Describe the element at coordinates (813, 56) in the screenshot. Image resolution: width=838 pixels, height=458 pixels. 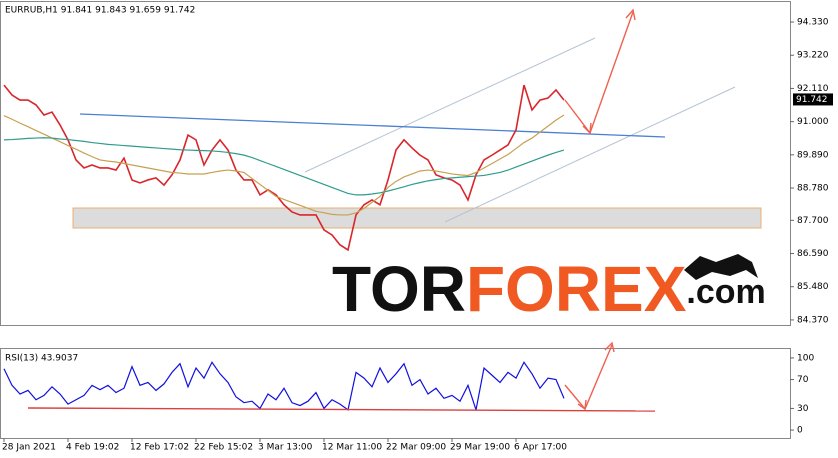
I see `y-tick-label: 93.220` at that location.